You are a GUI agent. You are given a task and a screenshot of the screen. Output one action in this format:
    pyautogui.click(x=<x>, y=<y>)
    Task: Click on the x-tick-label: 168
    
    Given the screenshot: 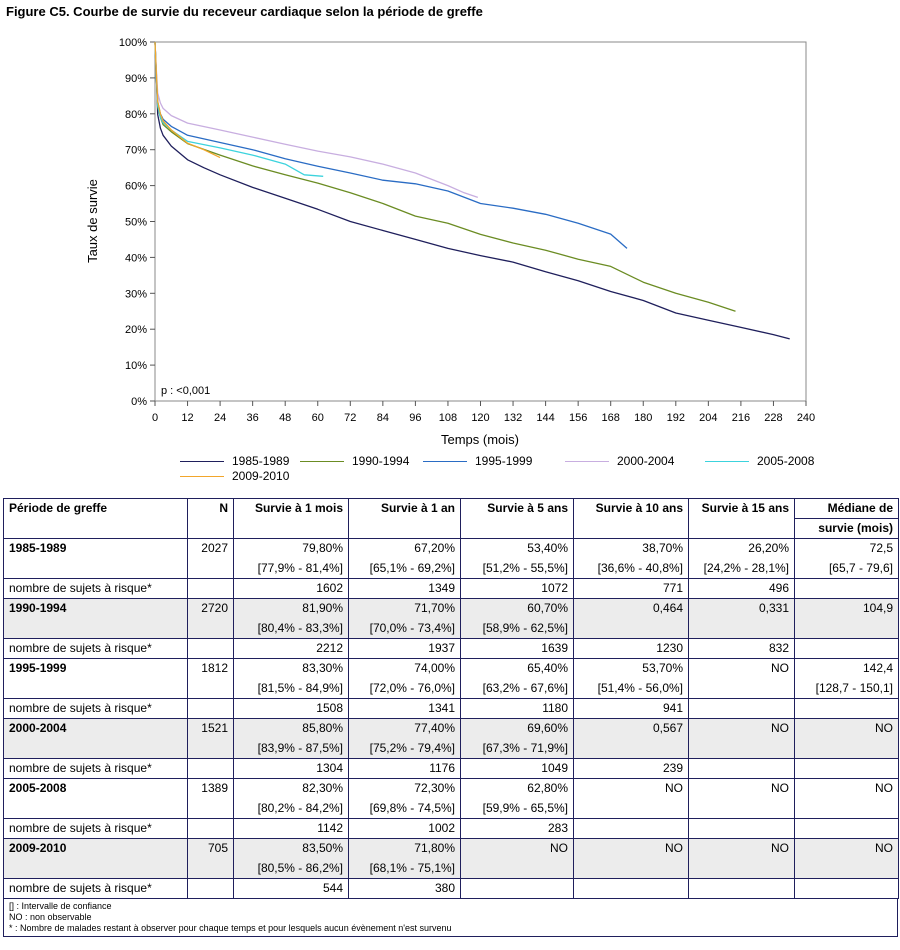 What is the action you would take?
    pyautogui.click(x=611, y=418)
    